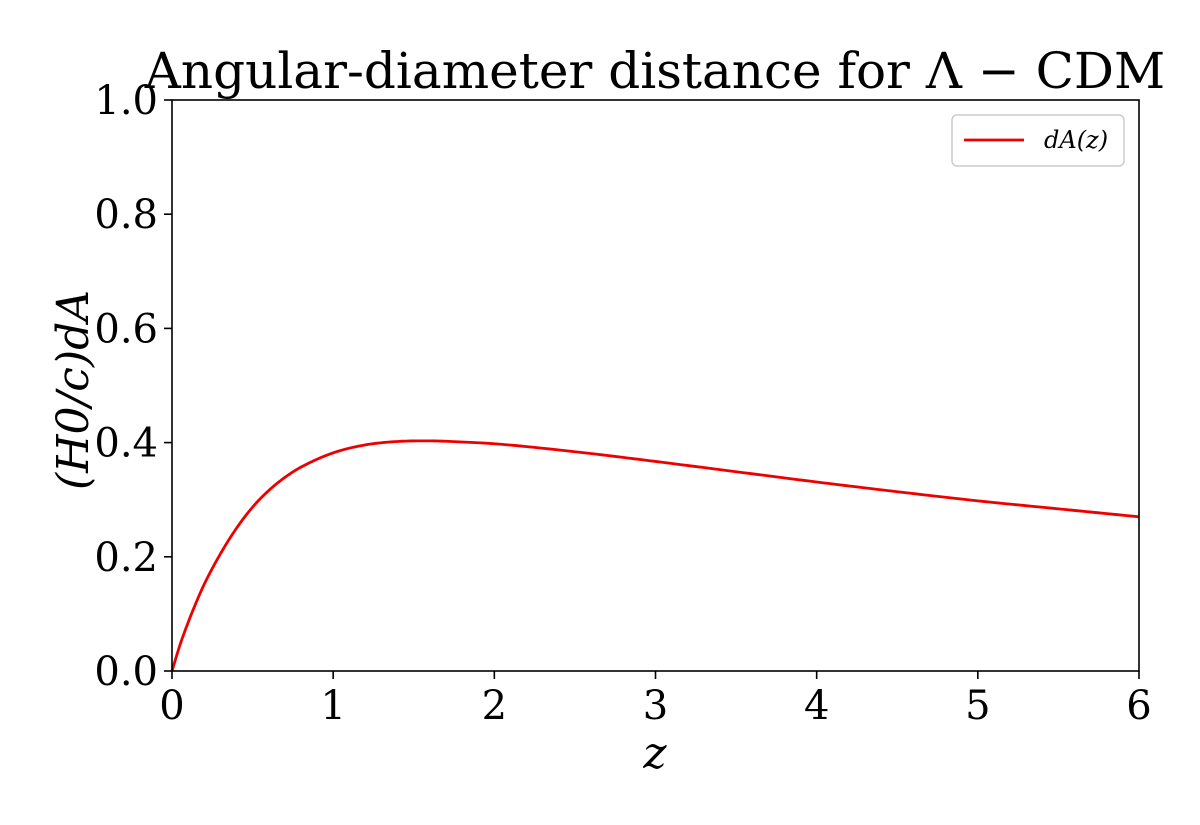  Describe the element at coordinates (126, 558) in the screenshot. I see `y-tick-label: 0.2` at that location.